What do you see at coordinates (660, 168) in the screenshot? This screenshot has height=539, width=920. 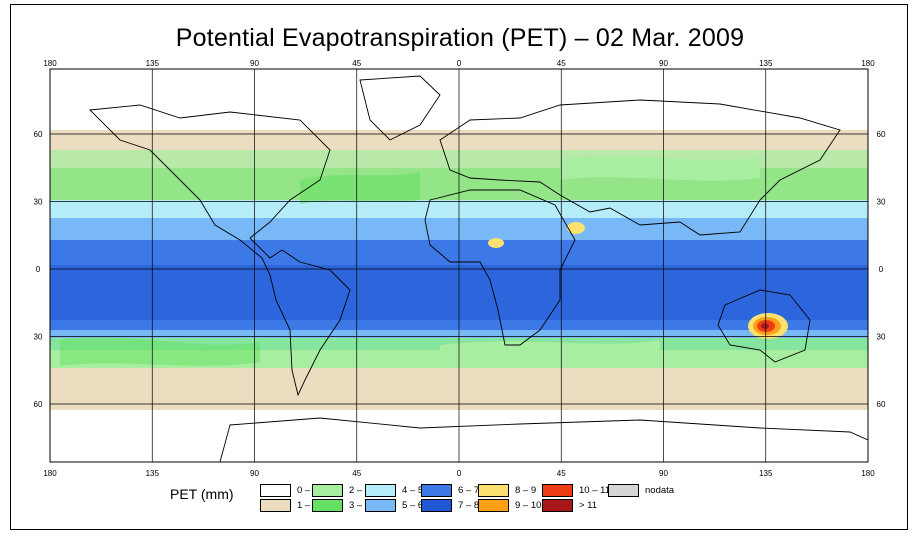 I see `patch-asia` at bounding box center [660, 168].